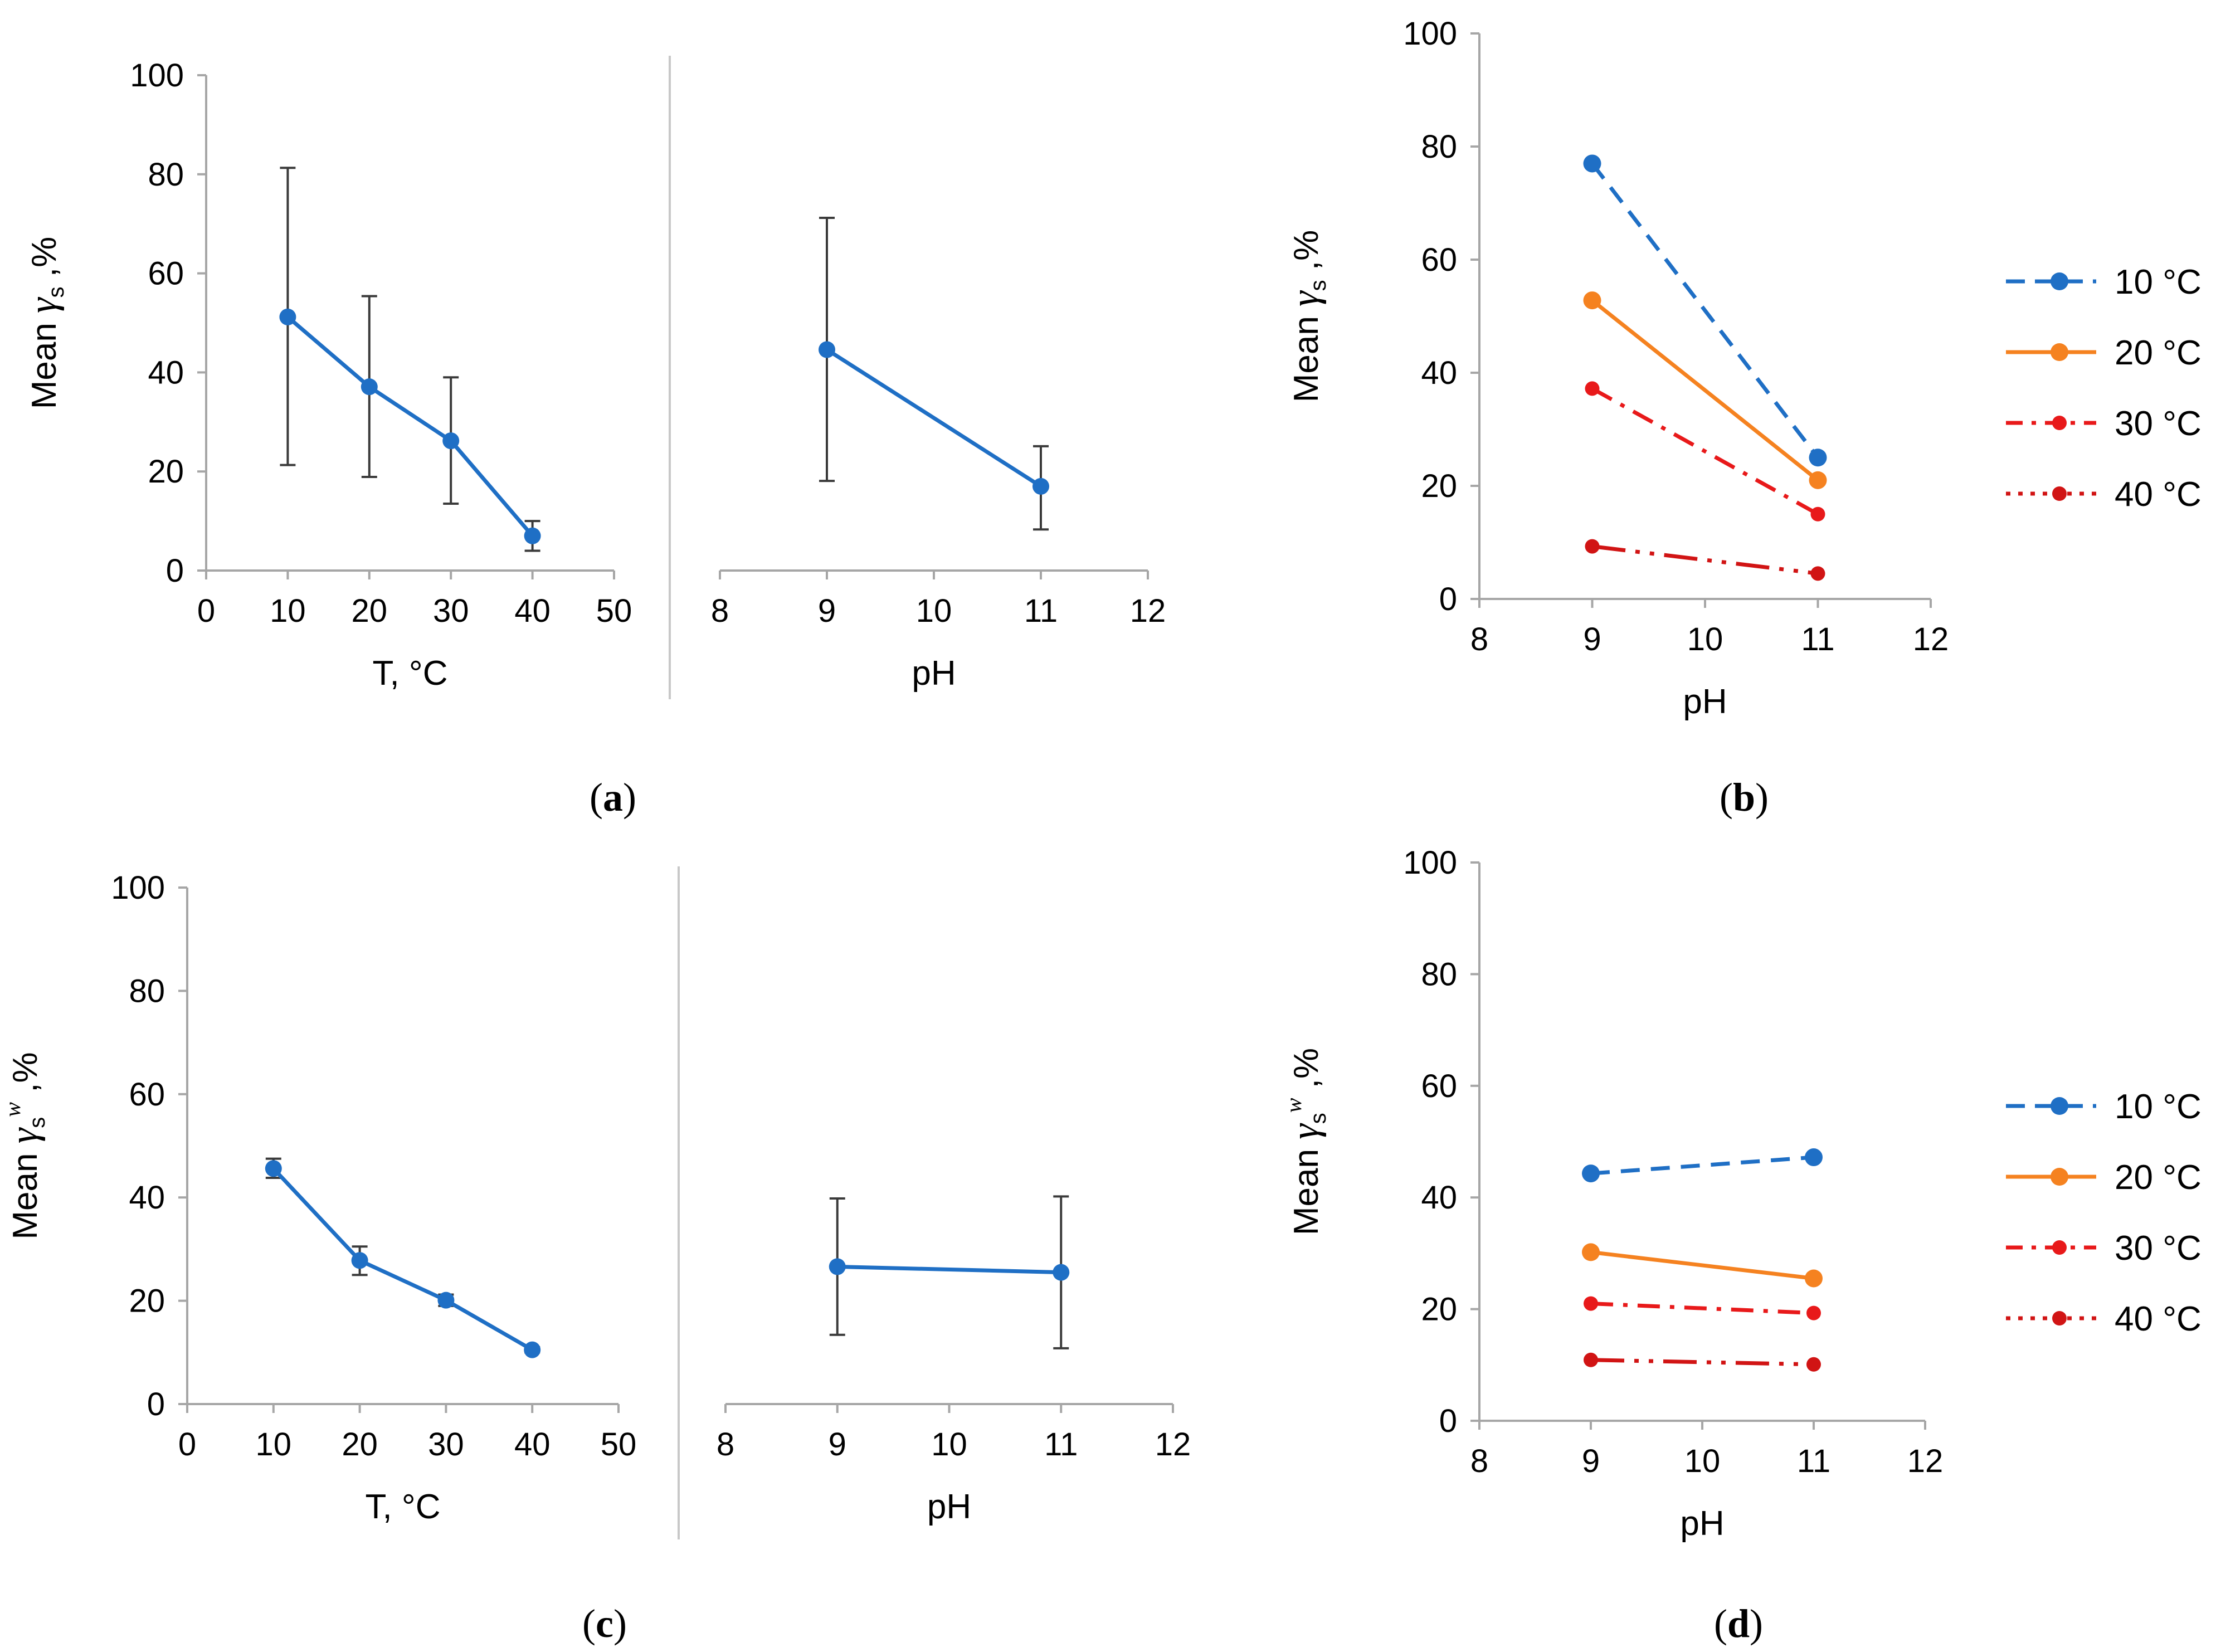 The height and width of the screenshot is (1652, 2216). Describe the element at coordinates (409, 673) in the screenshot. I see `x-axis-label: T, °C` at that location.